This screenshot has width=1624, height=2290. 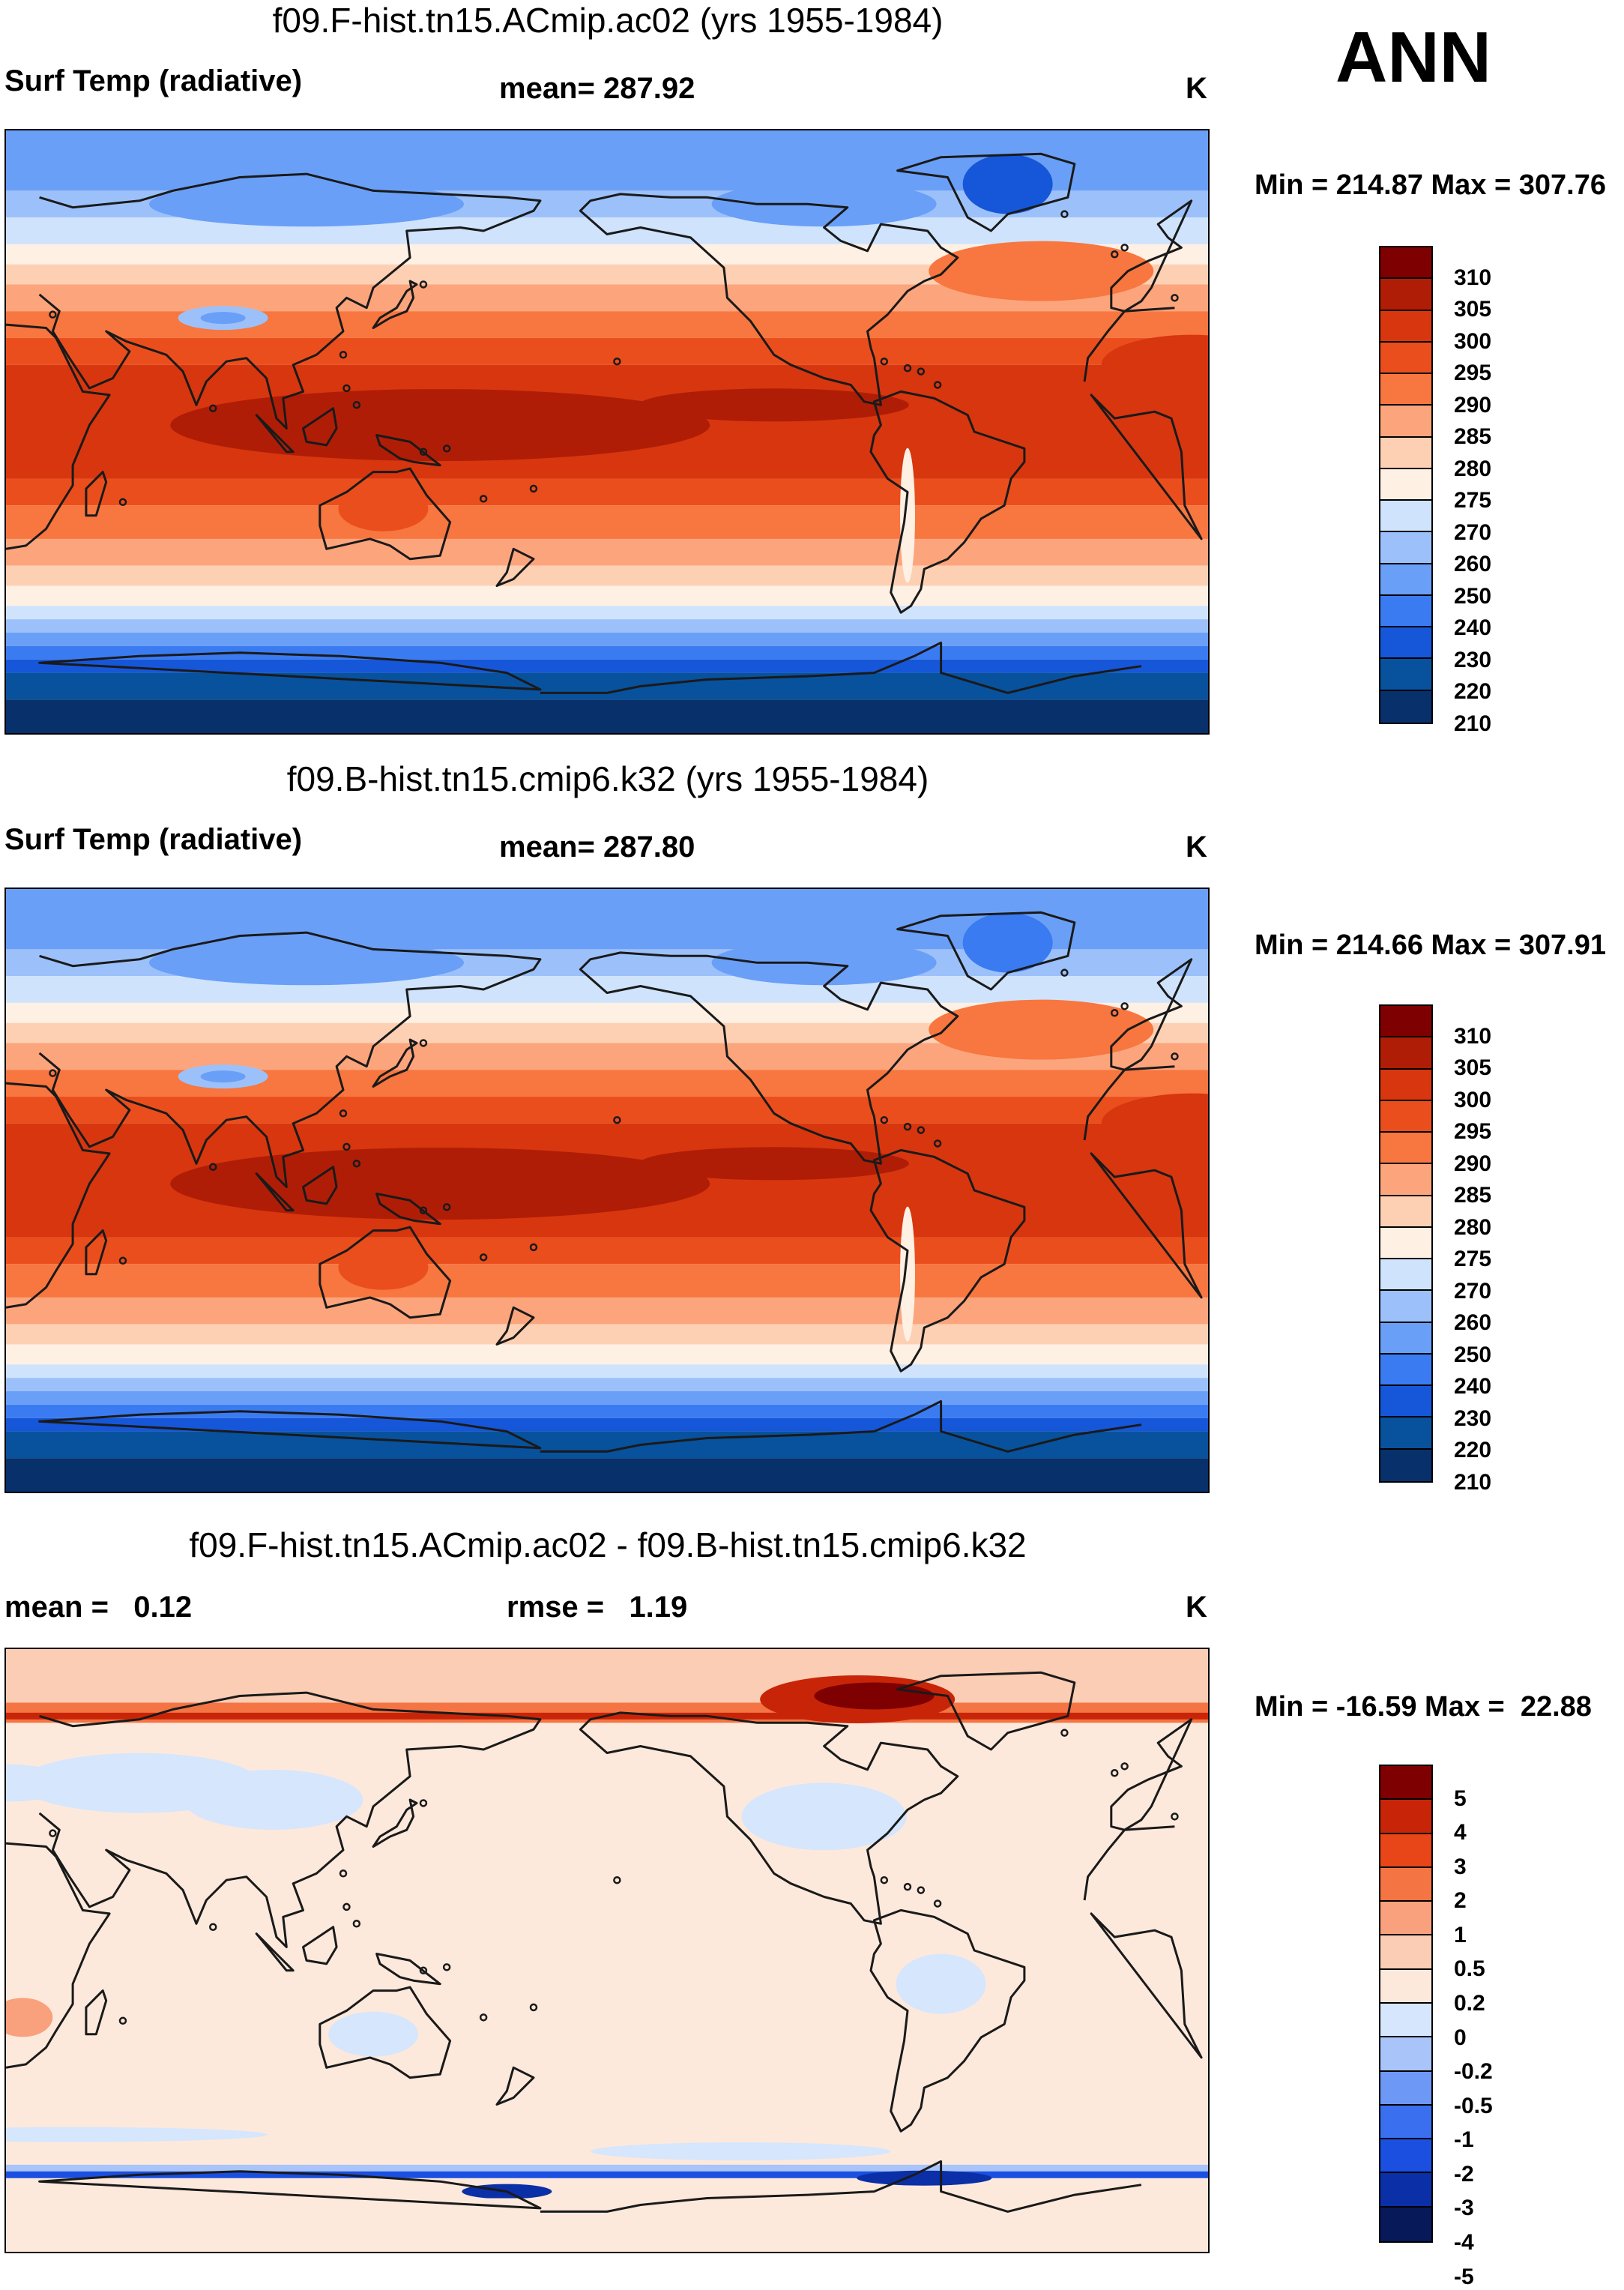 I want to click on cool-anomaly, so click(x=373, y=2034).